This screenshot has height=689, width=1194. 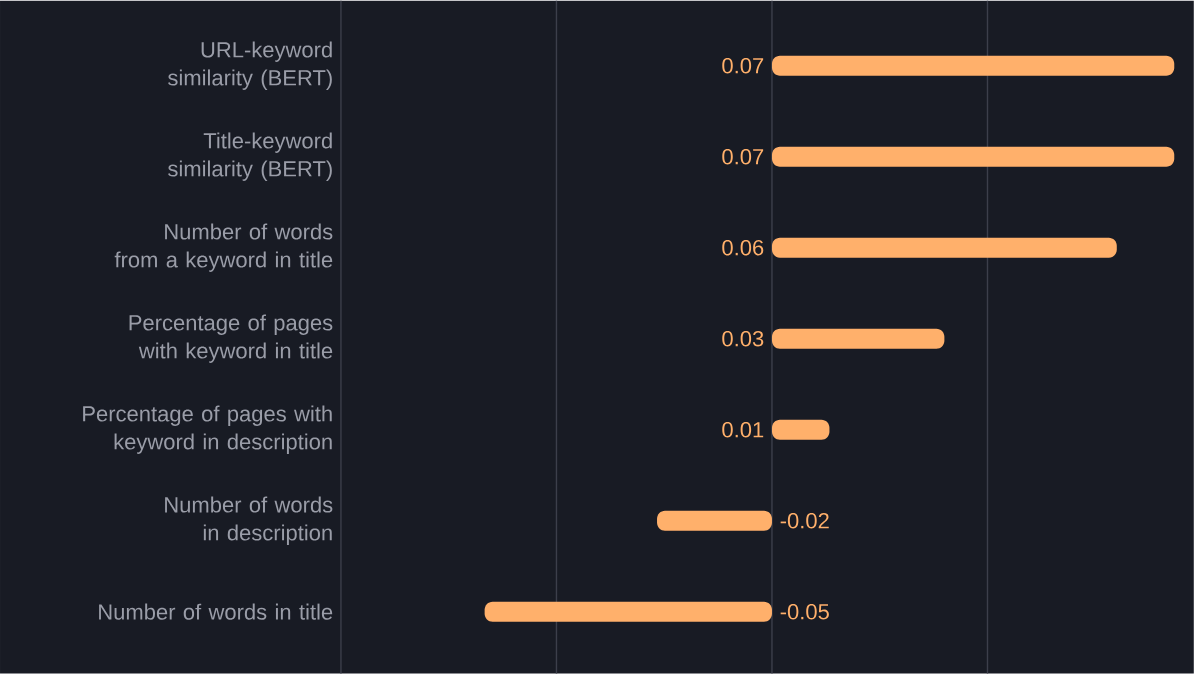 I want to click on data-label: 0.06, so click(x=743, y=248).